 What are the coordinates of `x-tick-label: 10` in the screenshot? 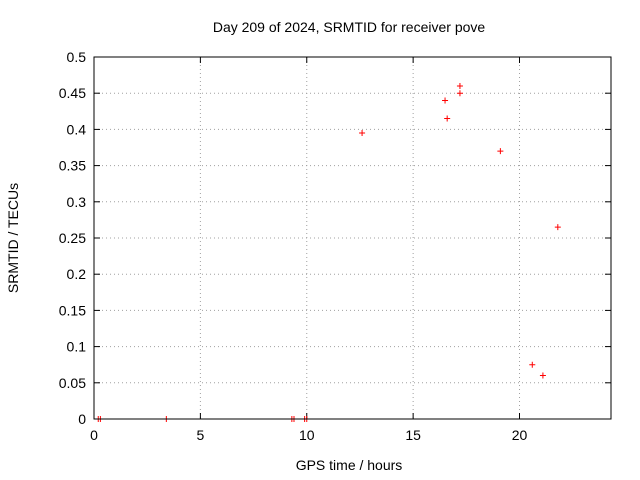 It's located at (307, 435).